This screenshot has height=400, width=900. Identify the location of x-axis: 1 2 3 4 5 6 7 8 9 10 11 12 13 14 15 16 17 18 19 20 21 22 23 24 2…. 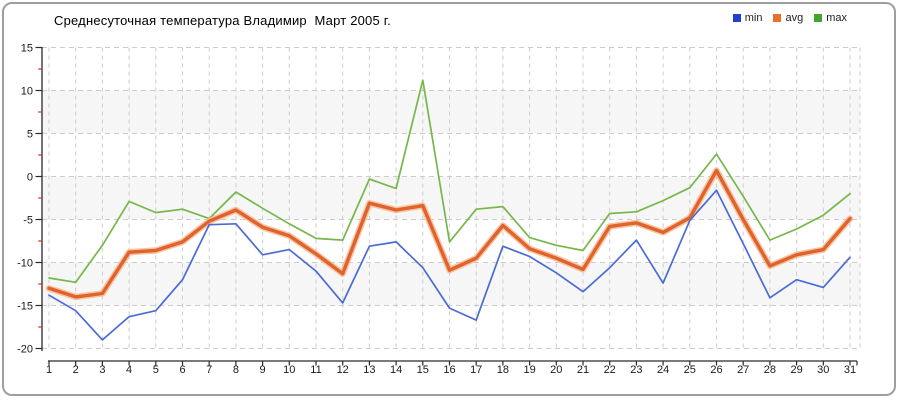
(452, 368).